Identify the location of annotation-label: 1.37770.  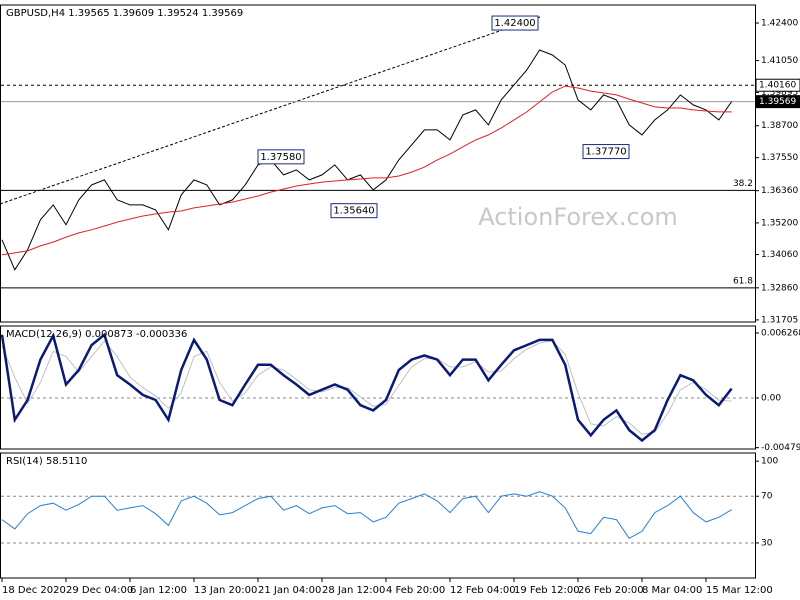
(605, 152).